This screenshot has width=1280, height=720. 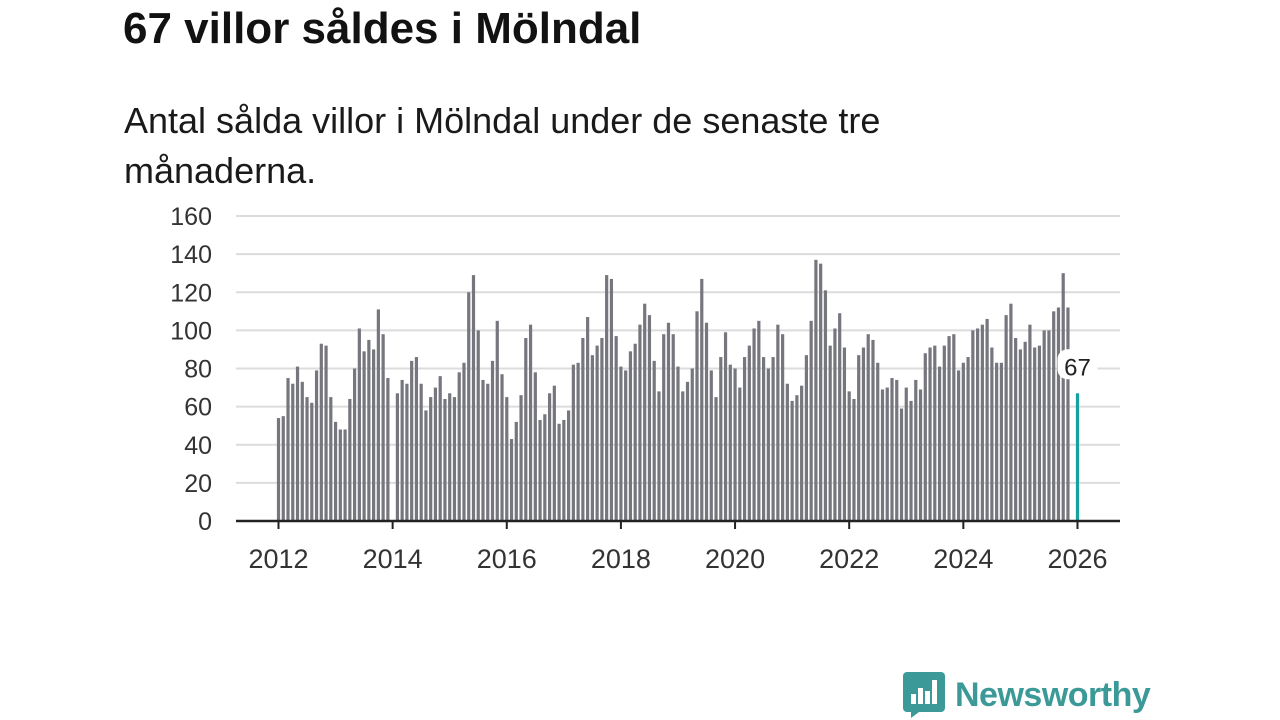 What do you see at coordinates (191, 217) in the screenshot?
I see `y-tick-label: 160` at bounding box center [191, 217].